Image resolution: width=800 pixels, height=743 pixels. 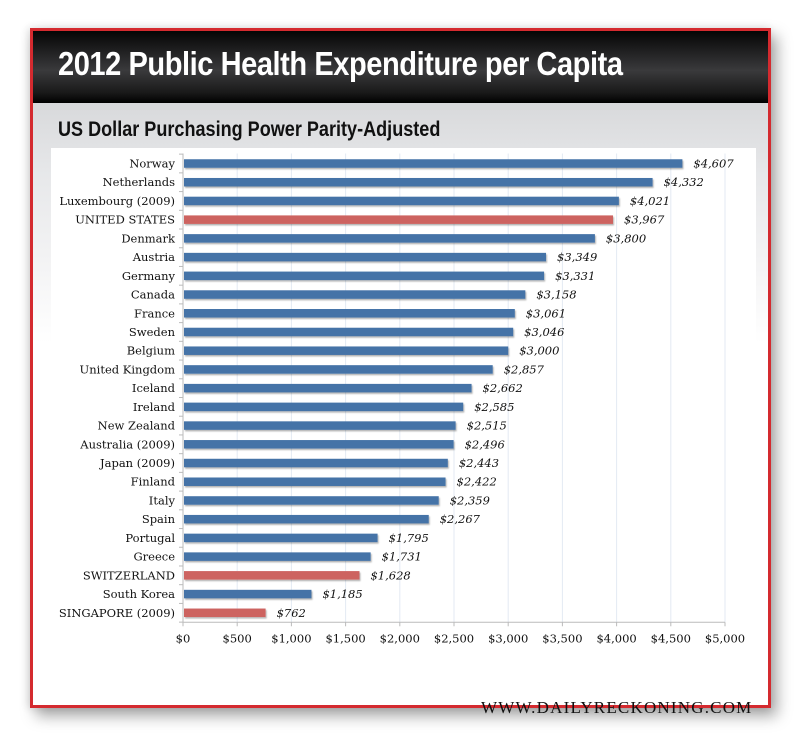 What do you see at coordinates (494, 407) in the screenshot?
I see `value-label: $2,585` at bounding box center [494, 407].